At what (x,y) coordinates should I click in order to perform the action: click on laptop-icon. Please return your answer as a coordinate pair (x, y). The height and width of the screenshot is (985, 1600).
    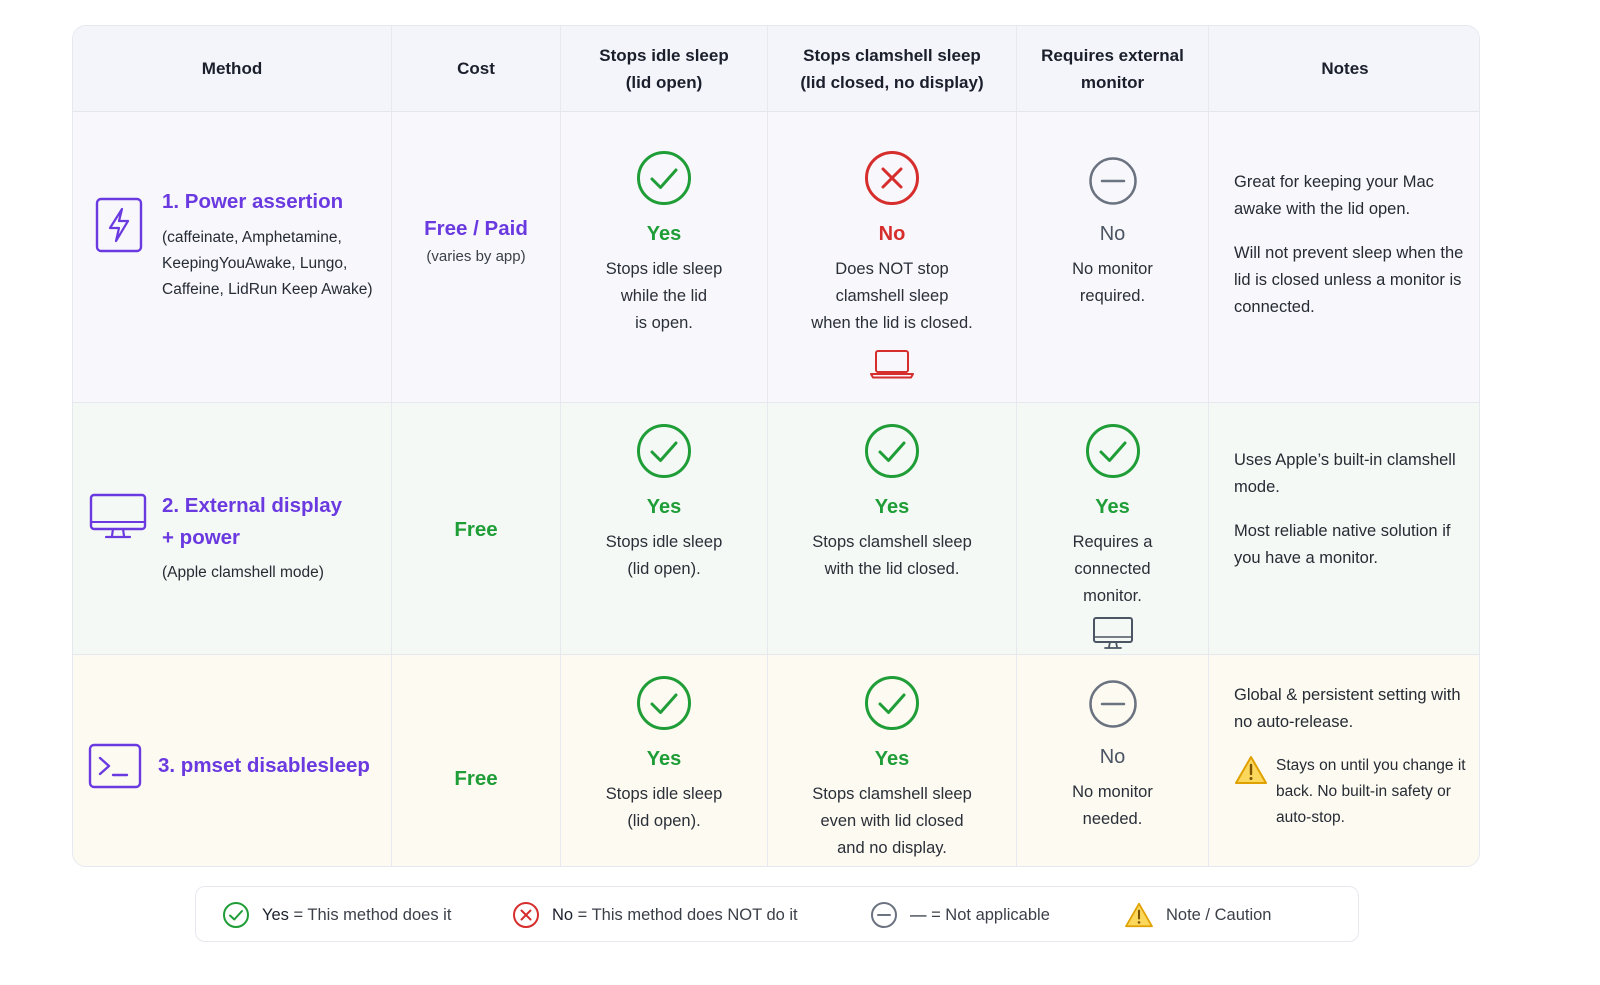
    Looking at the image, I should click on (892, 364).